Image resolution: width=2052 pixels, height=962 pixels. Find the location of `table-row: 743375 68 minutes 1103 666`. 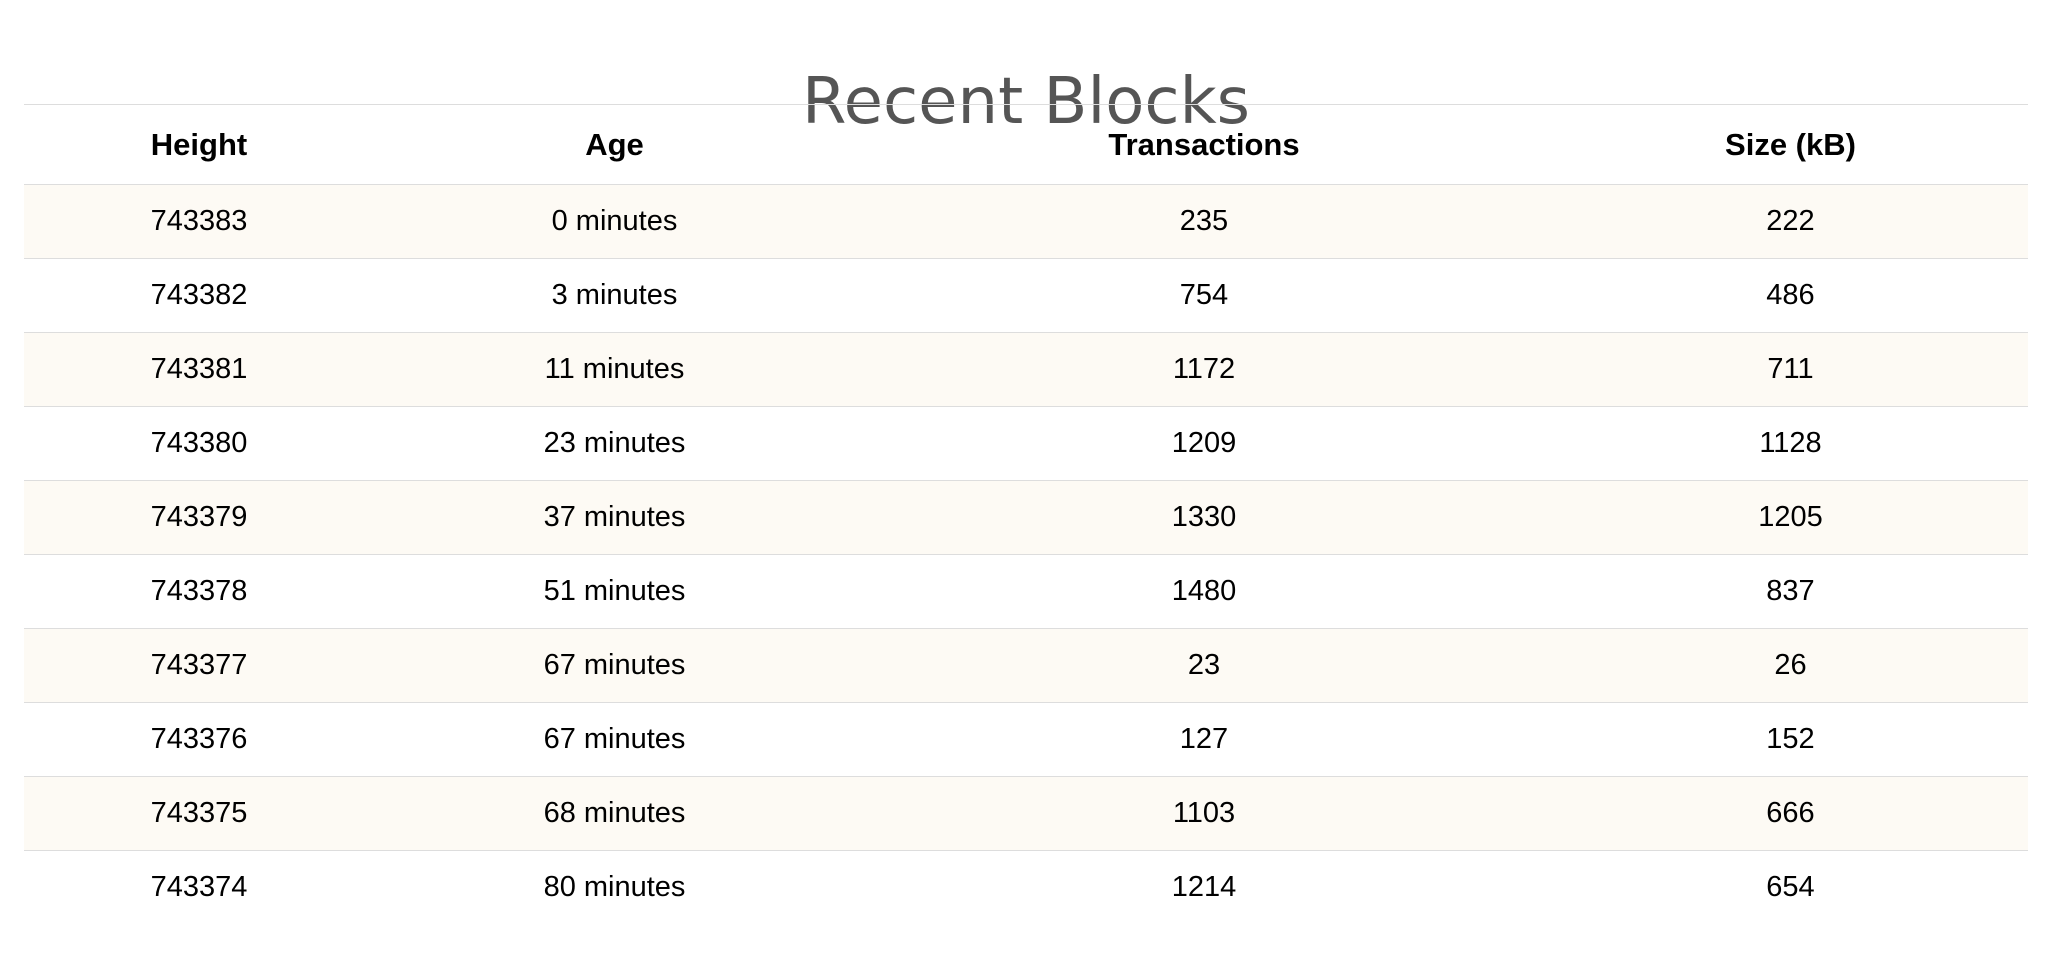

table-row: 743375 68 minutes 1103 666 is located at coordinates (1026, 813).